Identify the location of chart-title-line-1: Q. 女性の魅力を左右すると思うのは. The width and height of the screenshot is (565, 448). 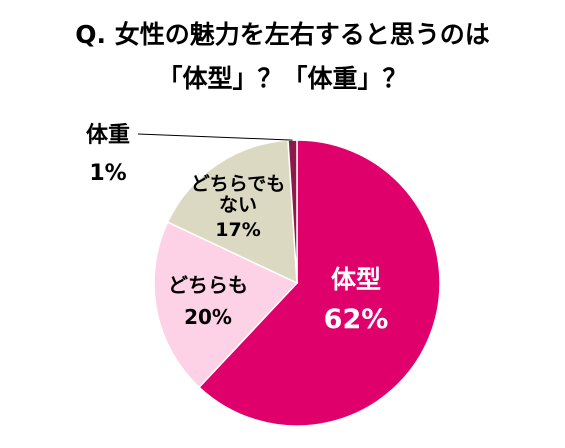
(282, 34).